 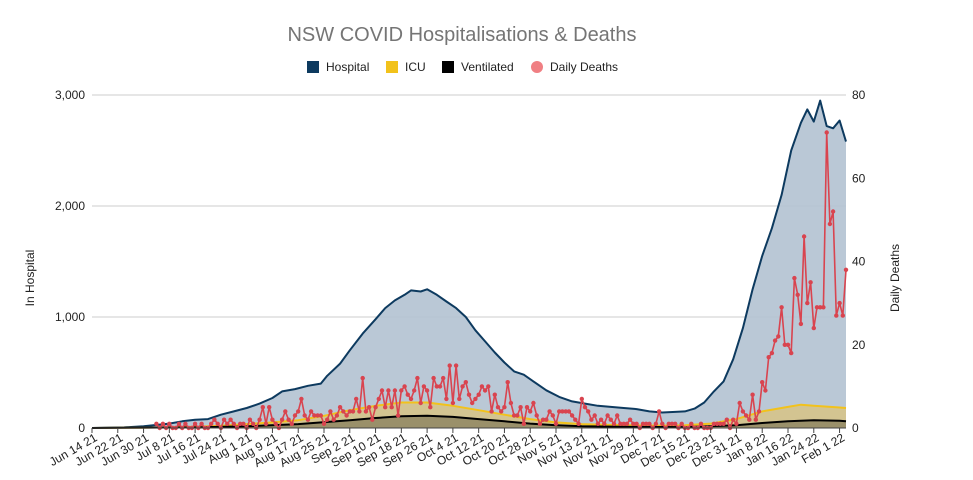 I want to click on y-tick-label-right: 40, so click(x=859, y=262).